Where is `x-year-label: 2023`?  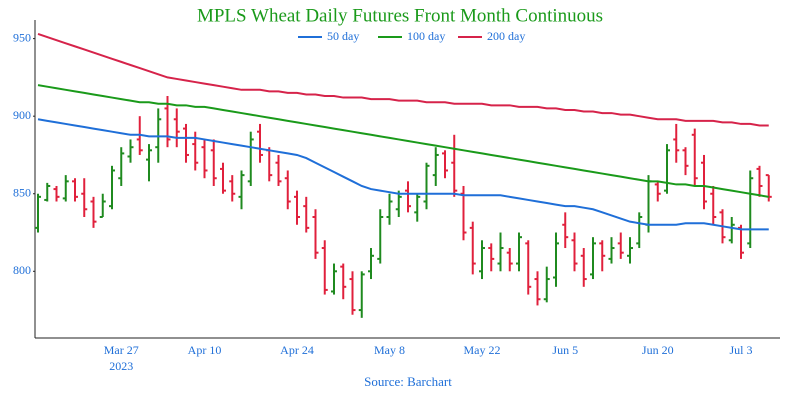 x-year-label: 2023 is located at coordinates (121, 366).